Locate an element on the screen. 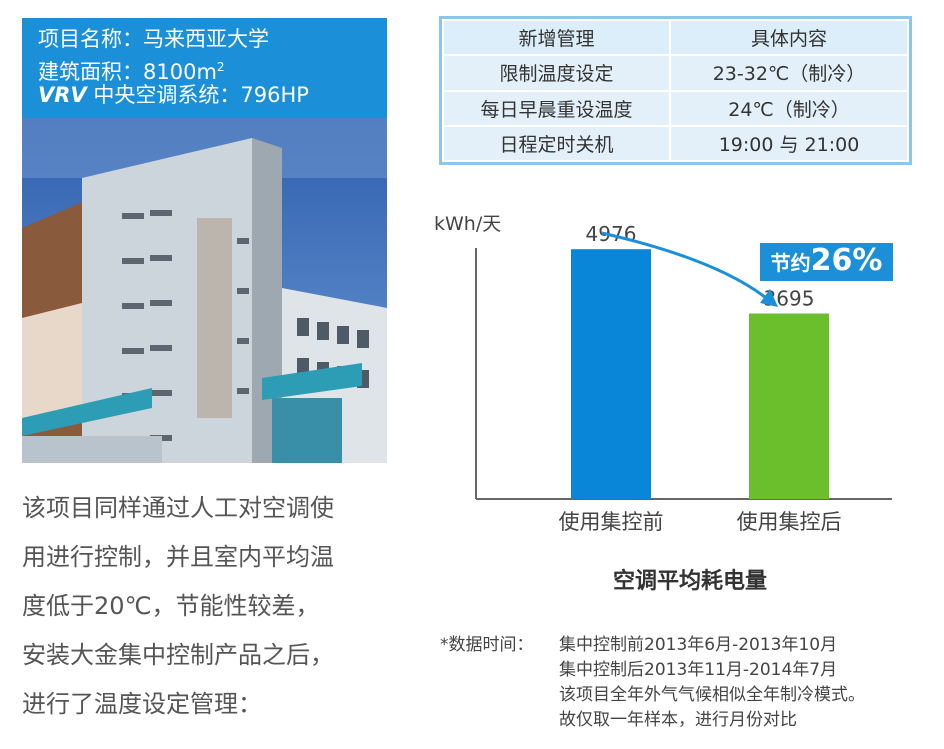  savings-value: 26% is located at coordinates (846, 260).